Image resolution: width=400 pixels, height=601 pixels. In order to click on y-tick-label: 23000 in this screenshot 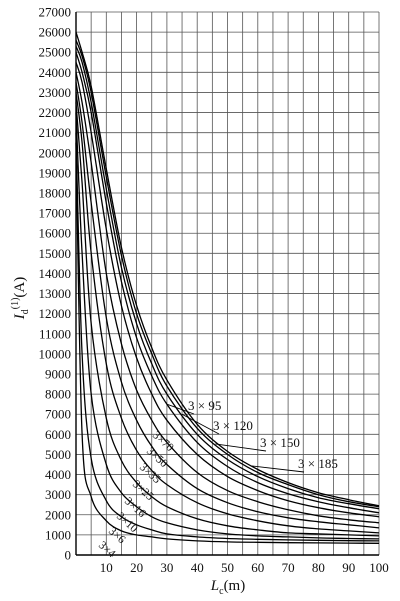, I will do `click(55, 92)`.